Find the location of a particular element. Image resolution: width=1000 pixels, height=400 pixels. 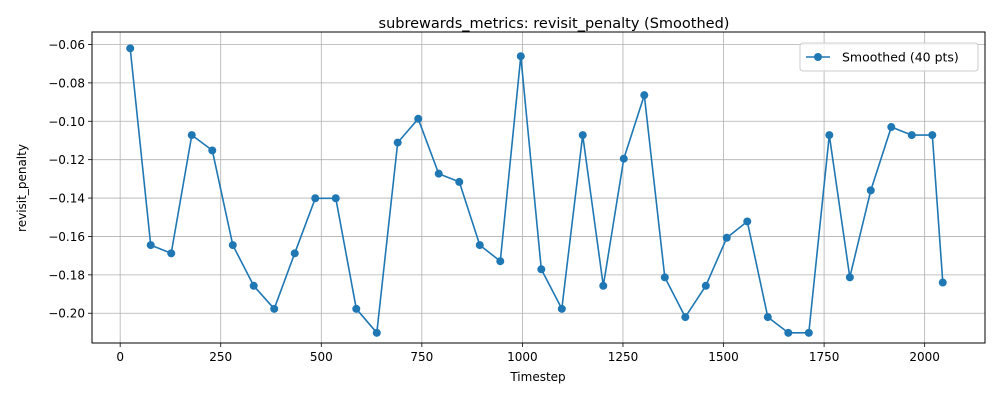

x-tick-label: 2000 is located at coordinates (924, 357).